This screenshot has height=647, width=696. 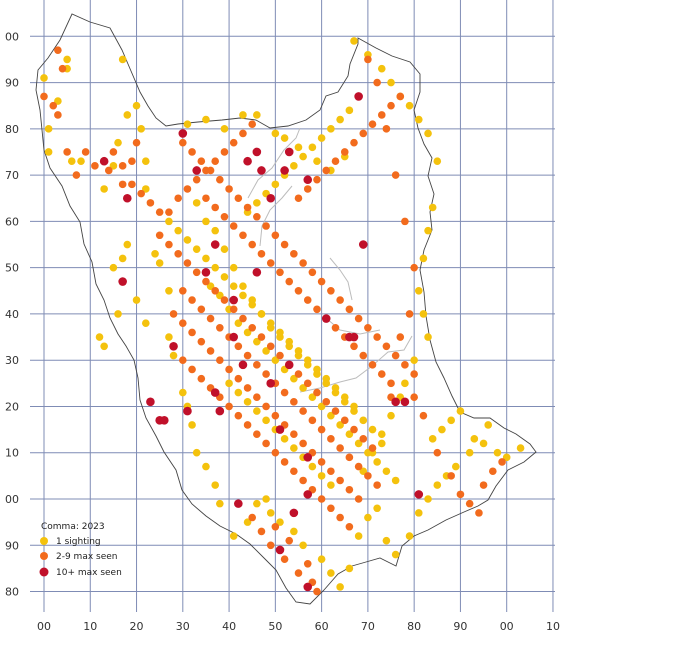 I want to click on y-axis-label: 80, so click(x=12, y=592).